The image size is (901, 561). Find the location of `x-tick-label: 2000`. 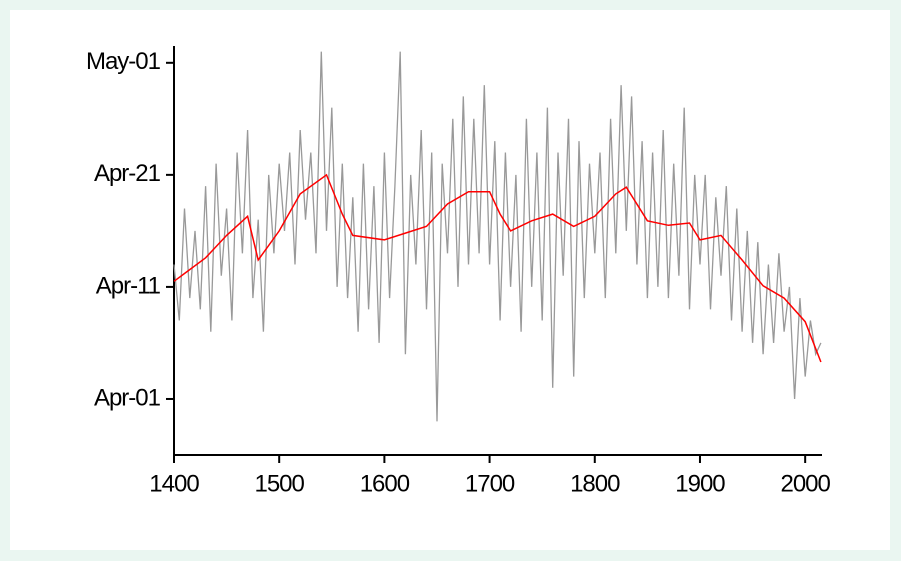

x-tick-label: 2000 is located at coordinates (805, 483).